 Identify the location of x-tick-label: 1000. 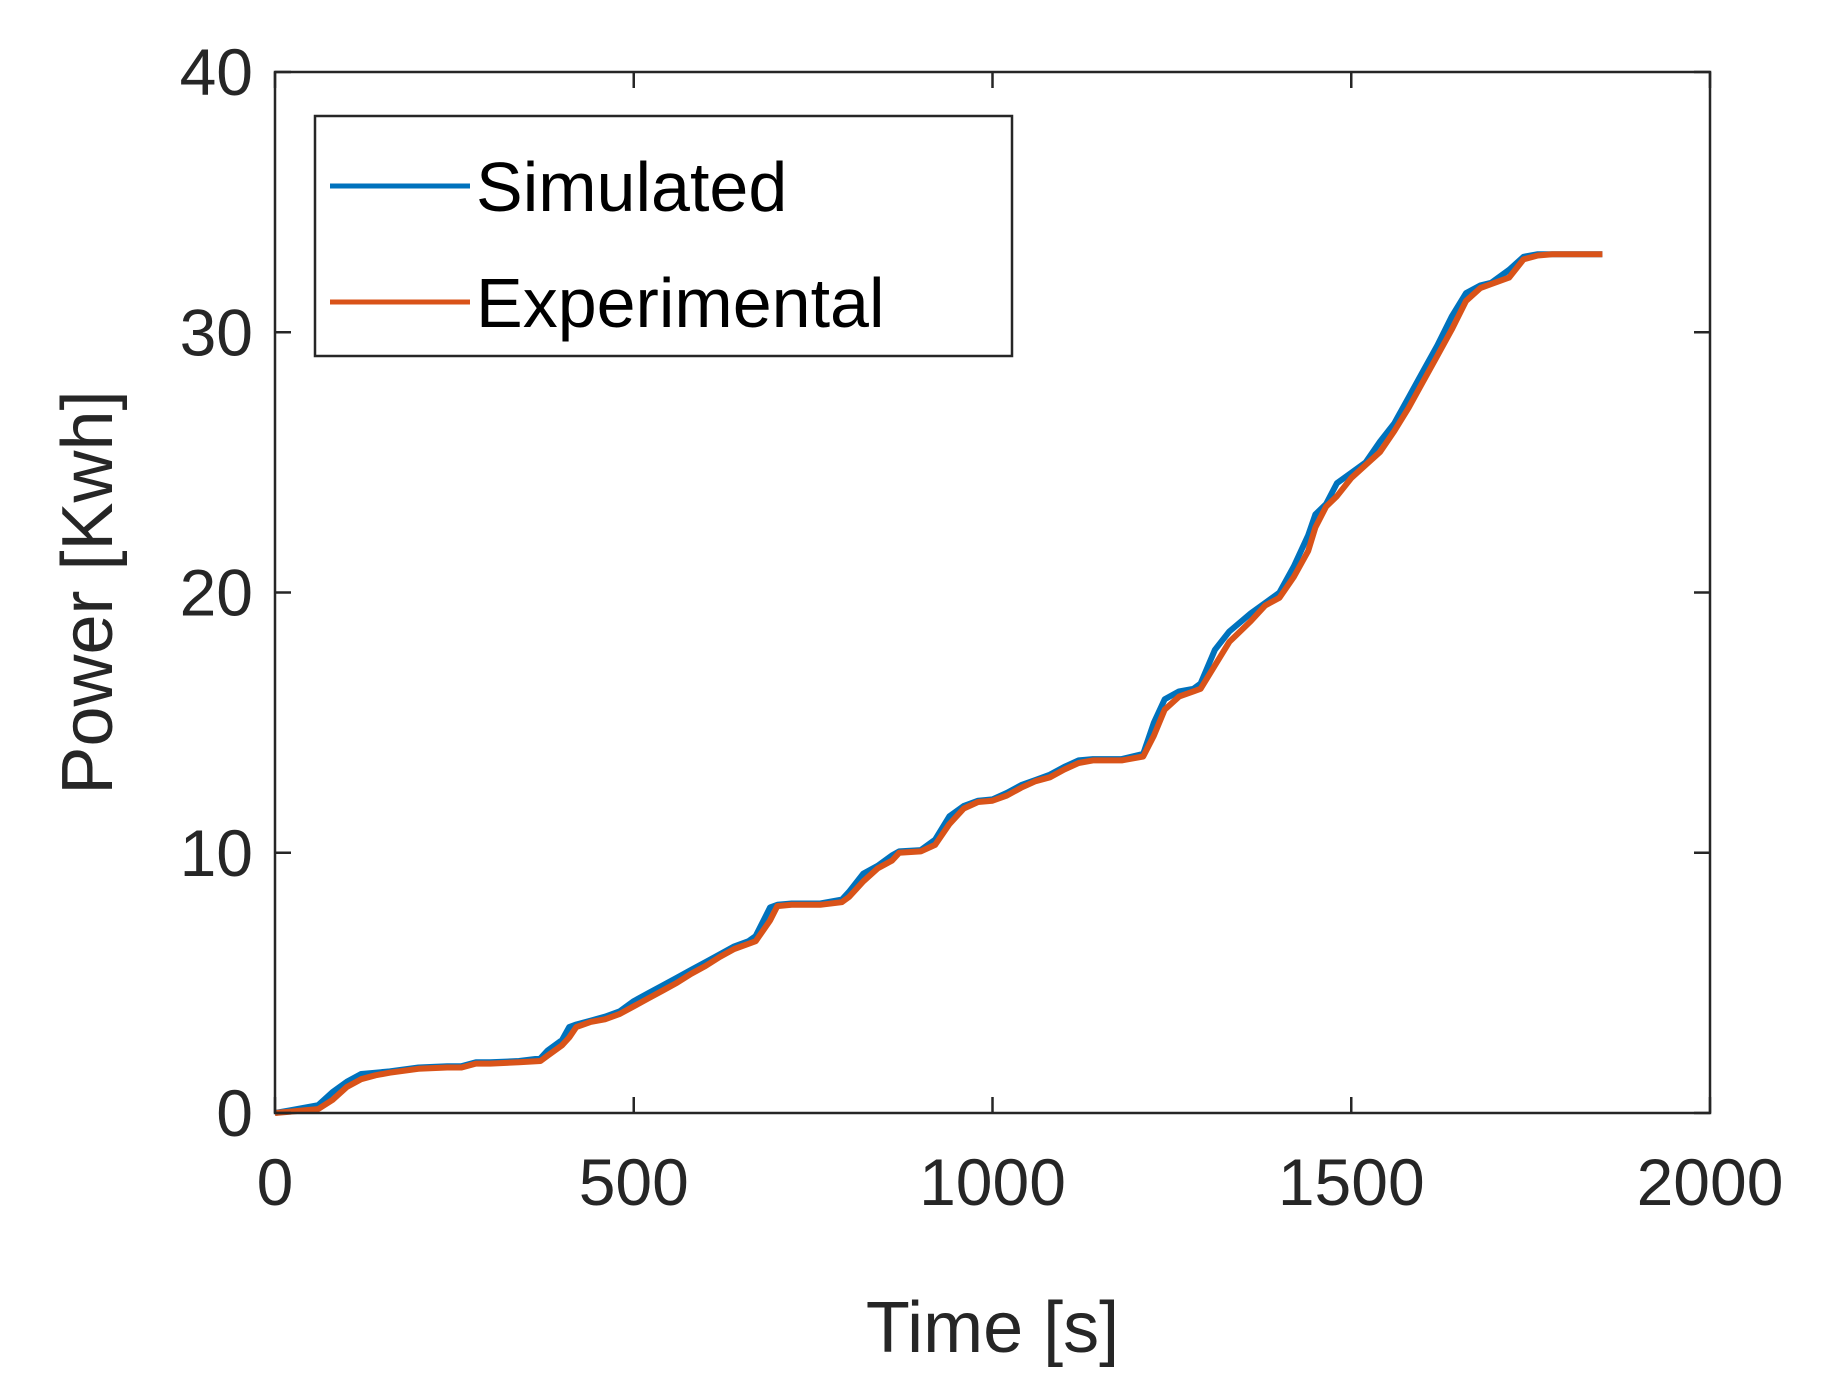
(992, 1182).